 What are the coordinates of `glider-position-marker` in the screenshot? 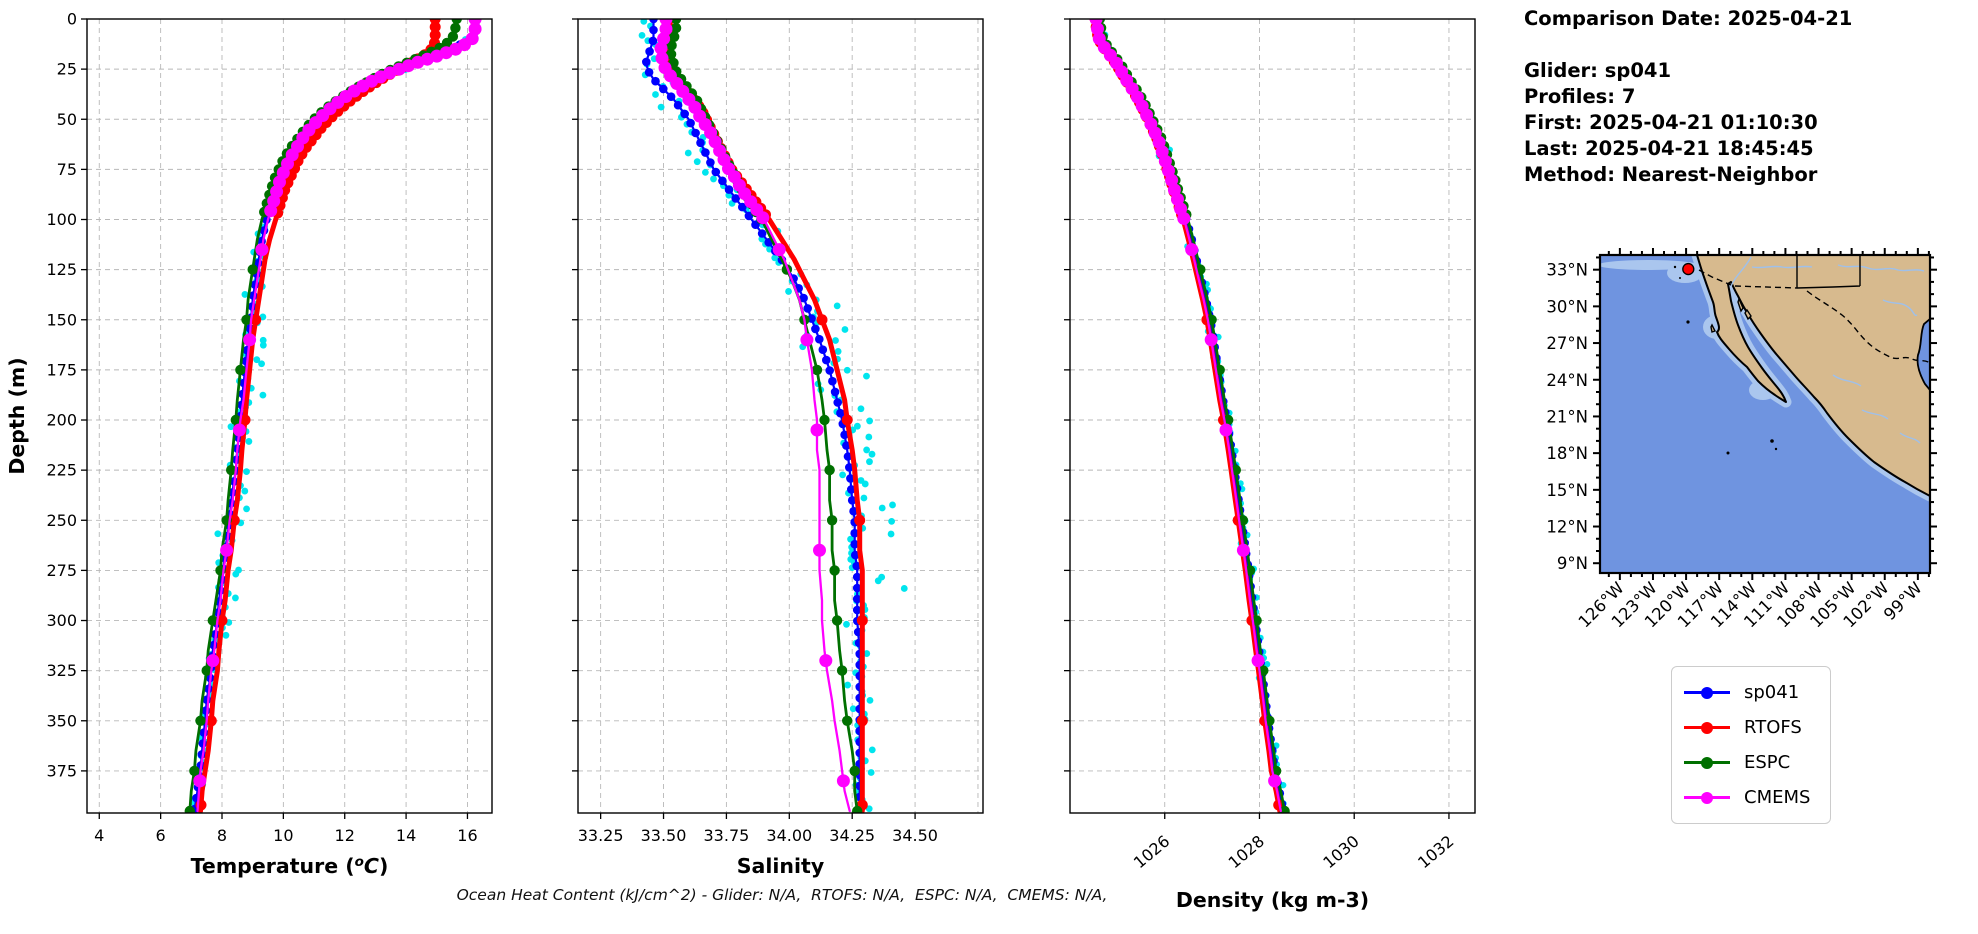 It's located at (1688, 269).